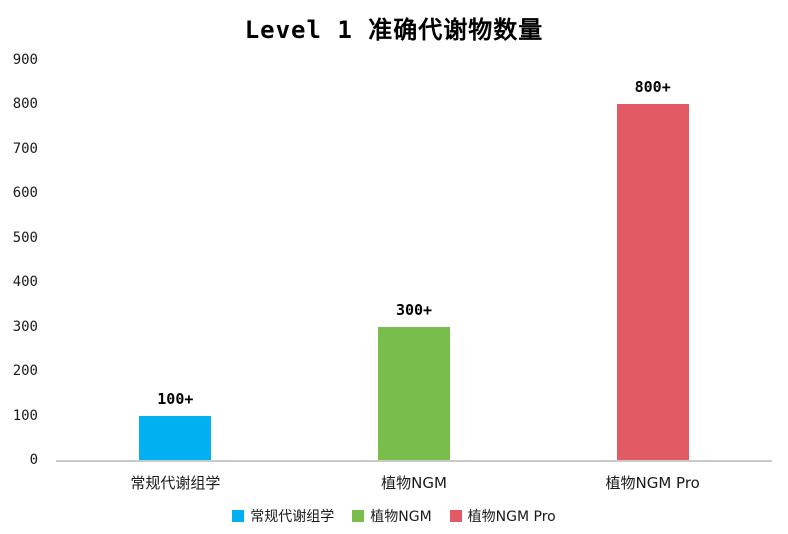 This screenshot has height=534, width=788. What do you see at coordinates (414, 483) in the screenshot?
I see `x-category-label: 植物NGM` at bounding box center [414, 483].